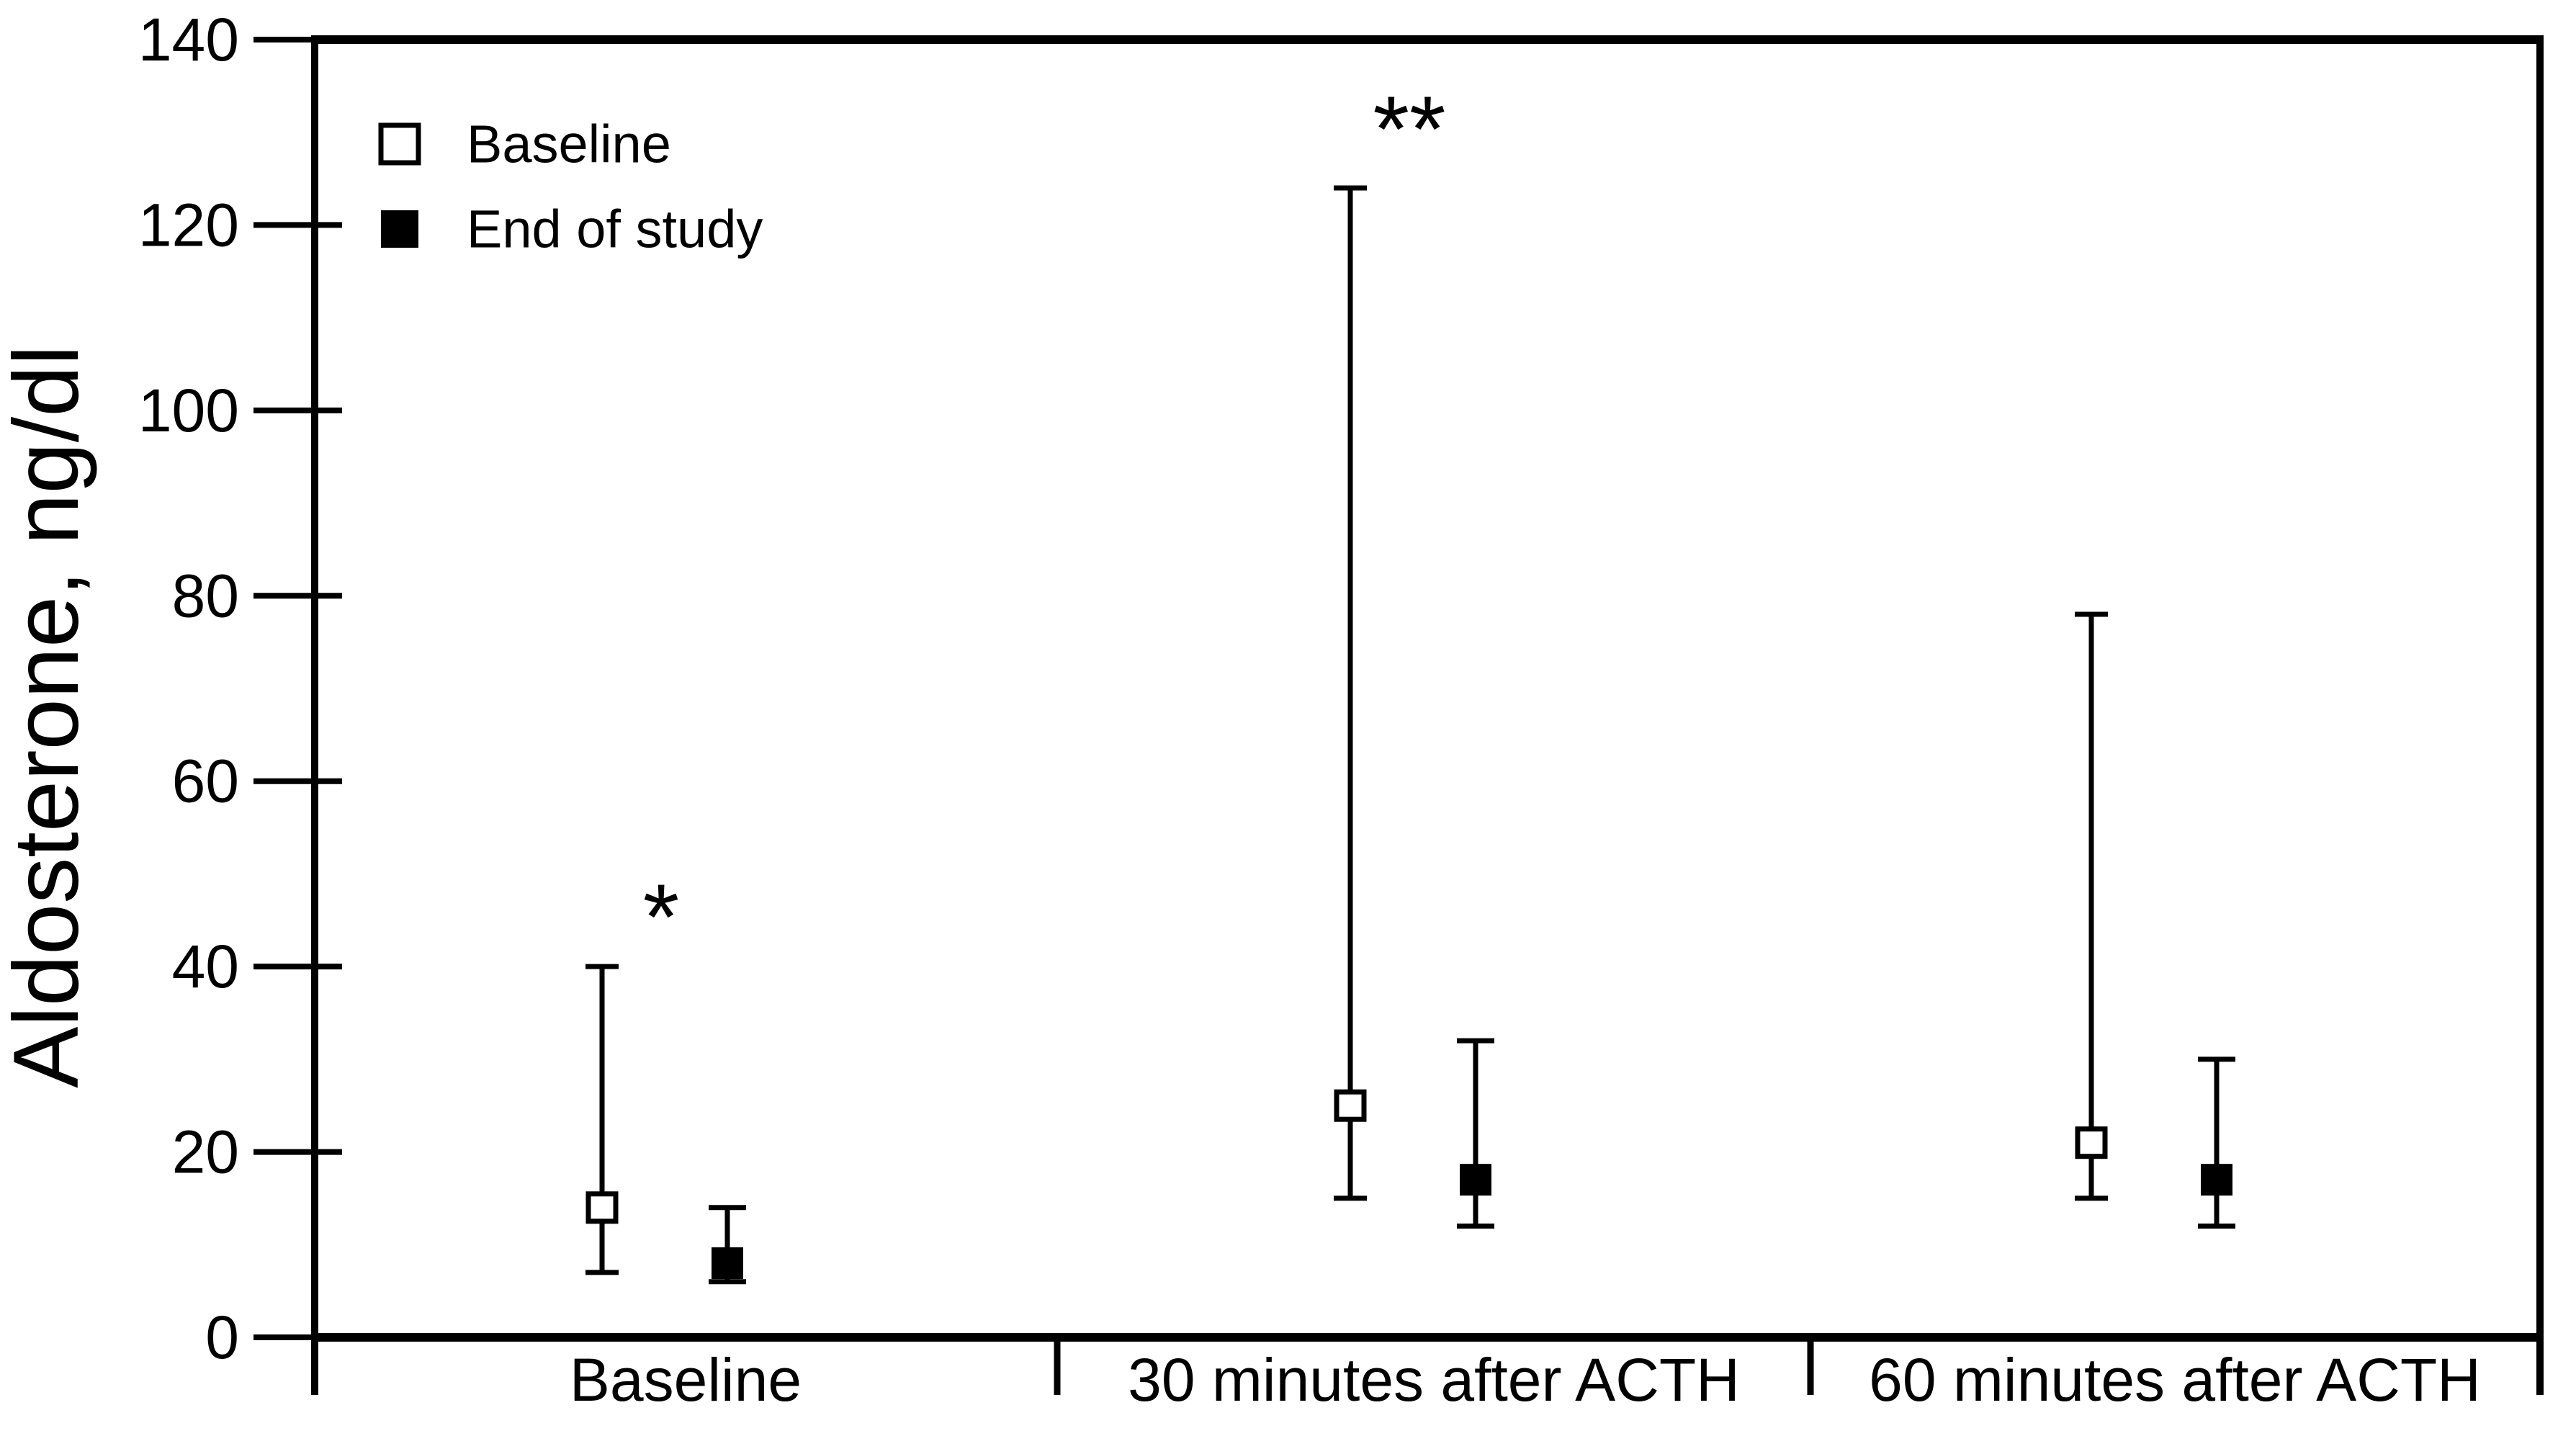  Describe the element at coordinates (399, 144) in the screenshot. I see `legend-open-square-icon` at that location.